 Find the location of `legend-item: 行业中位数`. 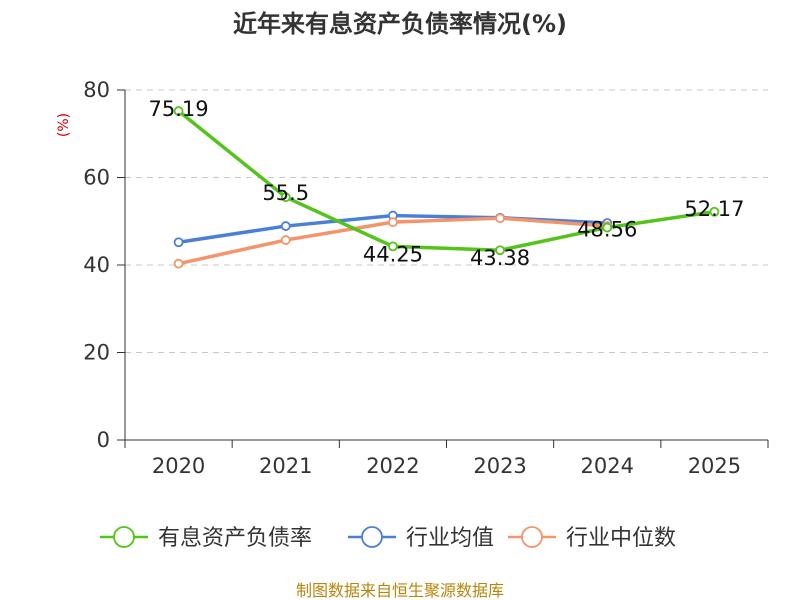

legend-item: 行业中位数 is located at coordinates (592, 538).